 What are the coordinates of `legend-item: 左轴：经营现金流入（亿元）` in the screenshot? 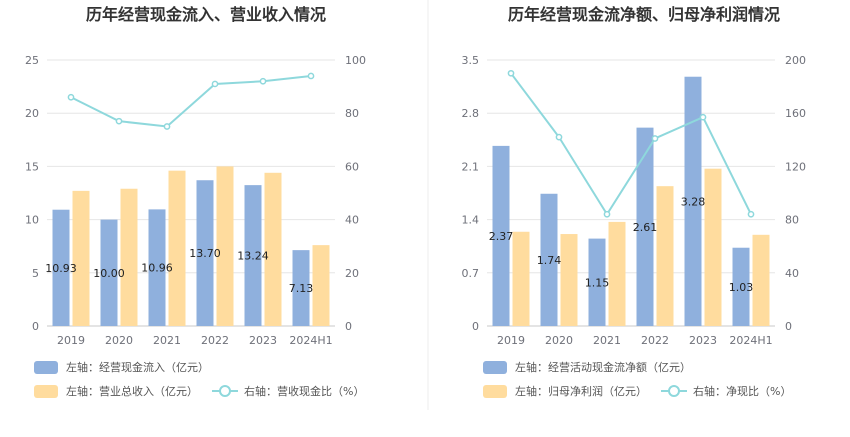 It's located at (121, 367).